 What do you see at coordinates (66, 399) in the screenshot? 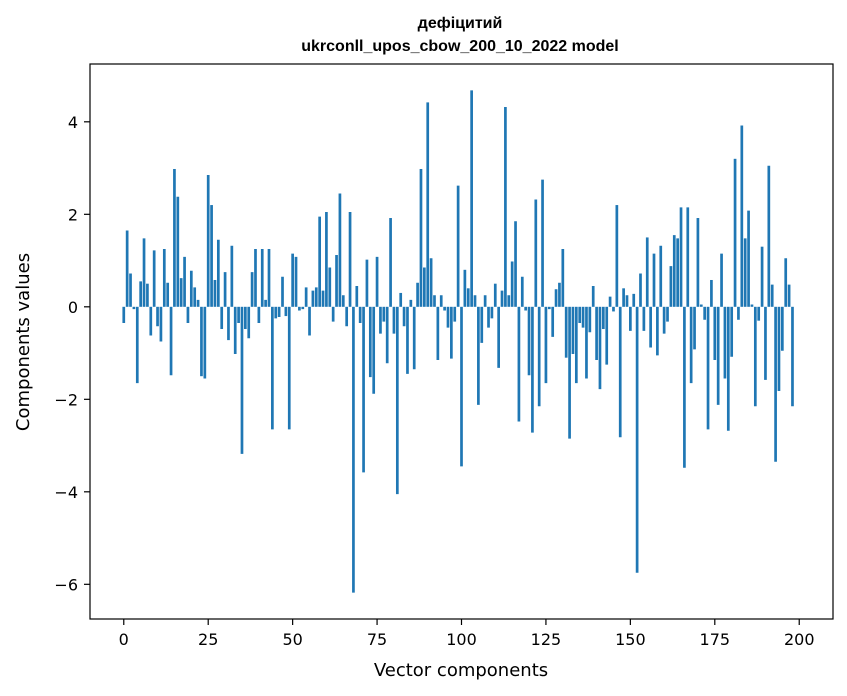
I see `y-tick-label: −2` at bounding box center [66, 399].